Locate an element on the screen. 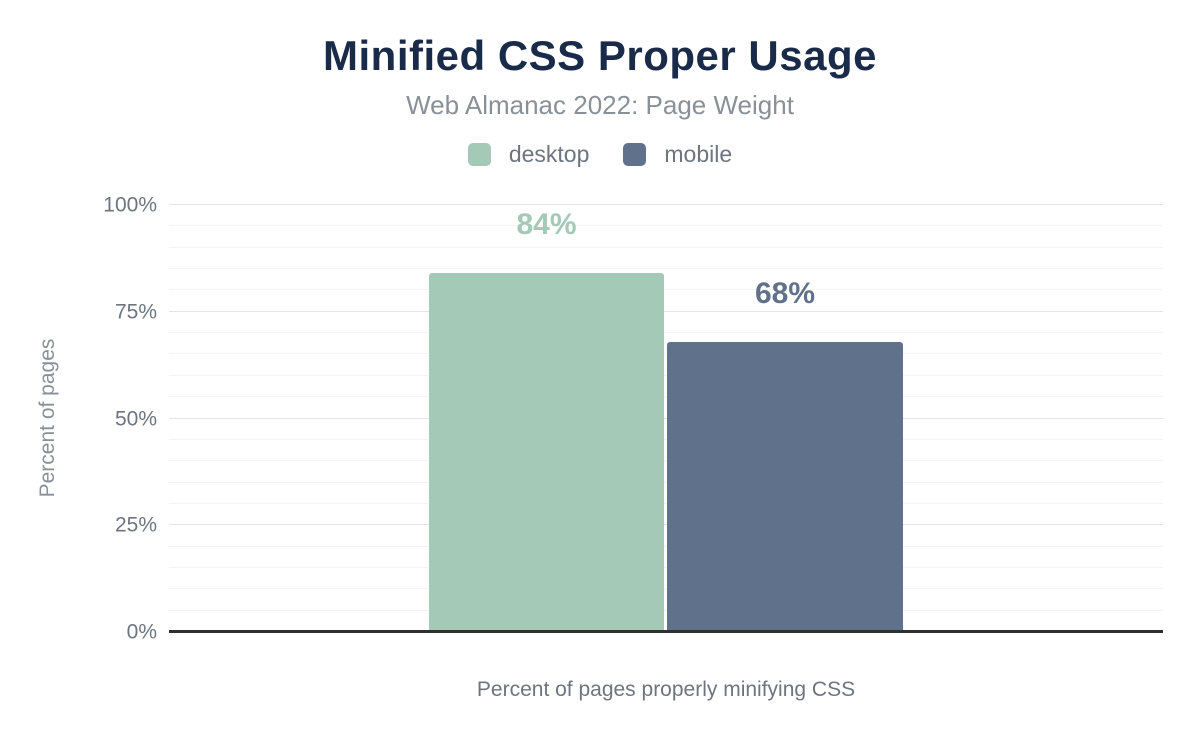  x-axis-title: Percent of pages properly minifying CSS is located at coordinates (666, 689).